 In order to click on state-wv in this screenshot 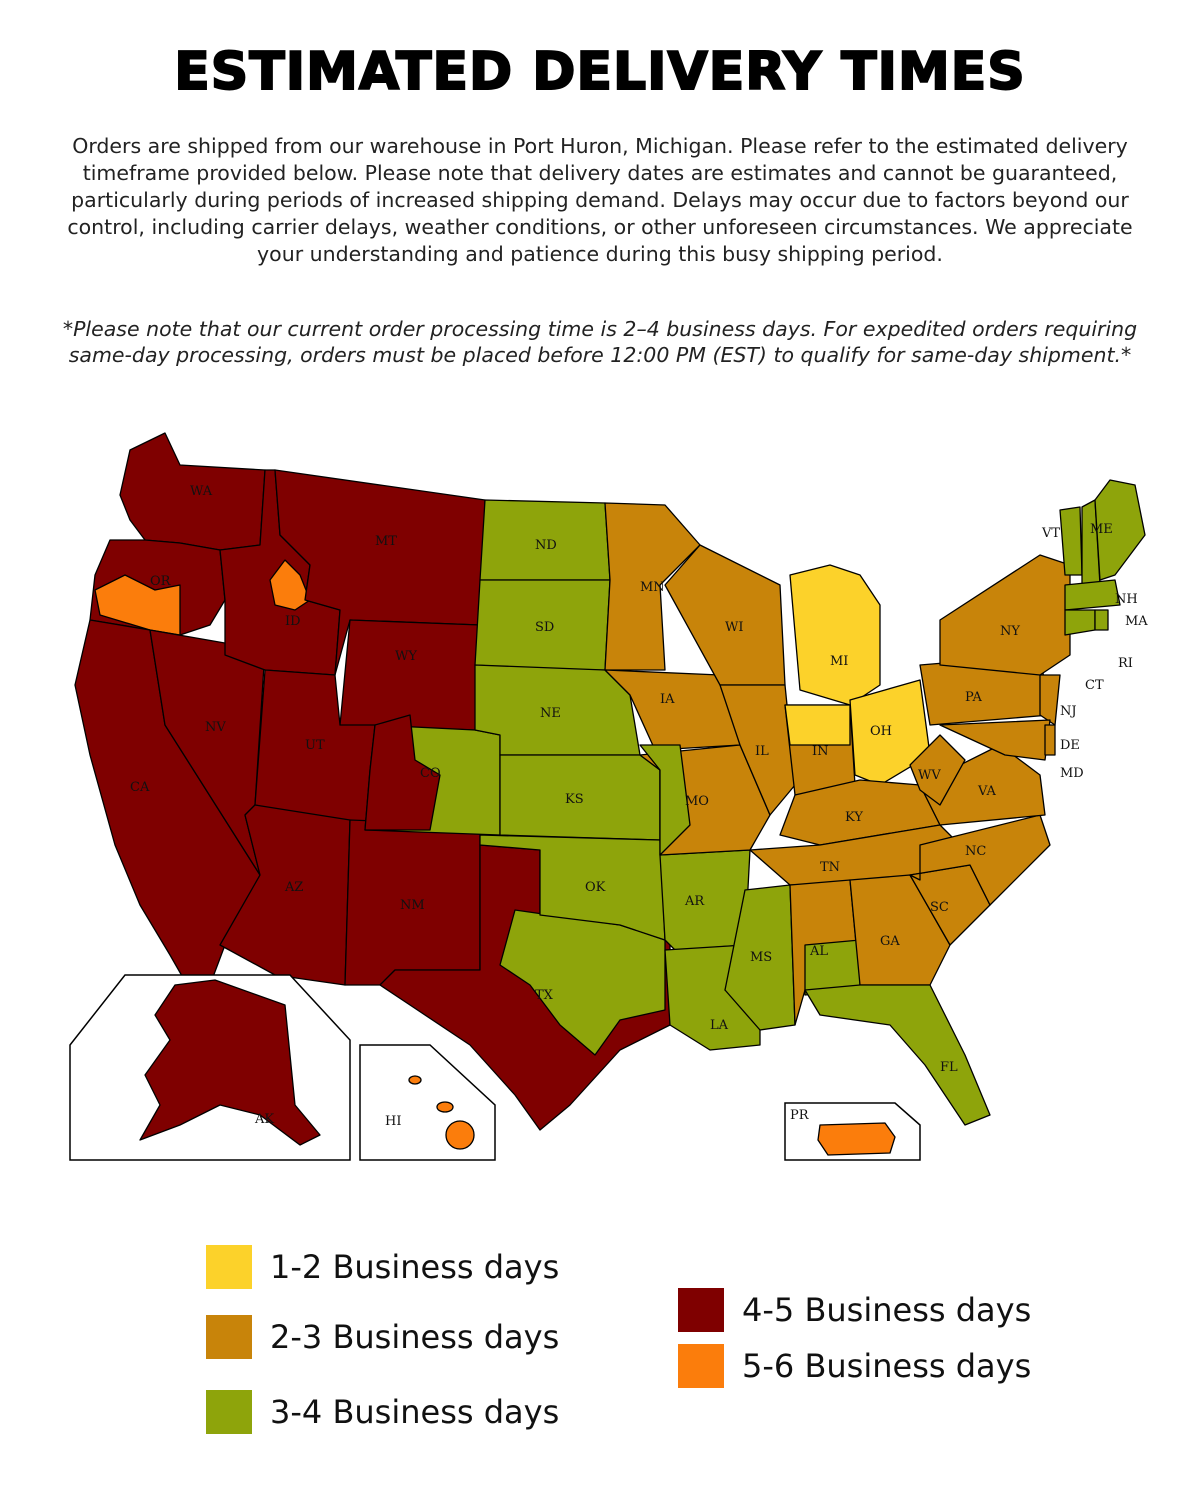, I will do `click(937, 770)`.